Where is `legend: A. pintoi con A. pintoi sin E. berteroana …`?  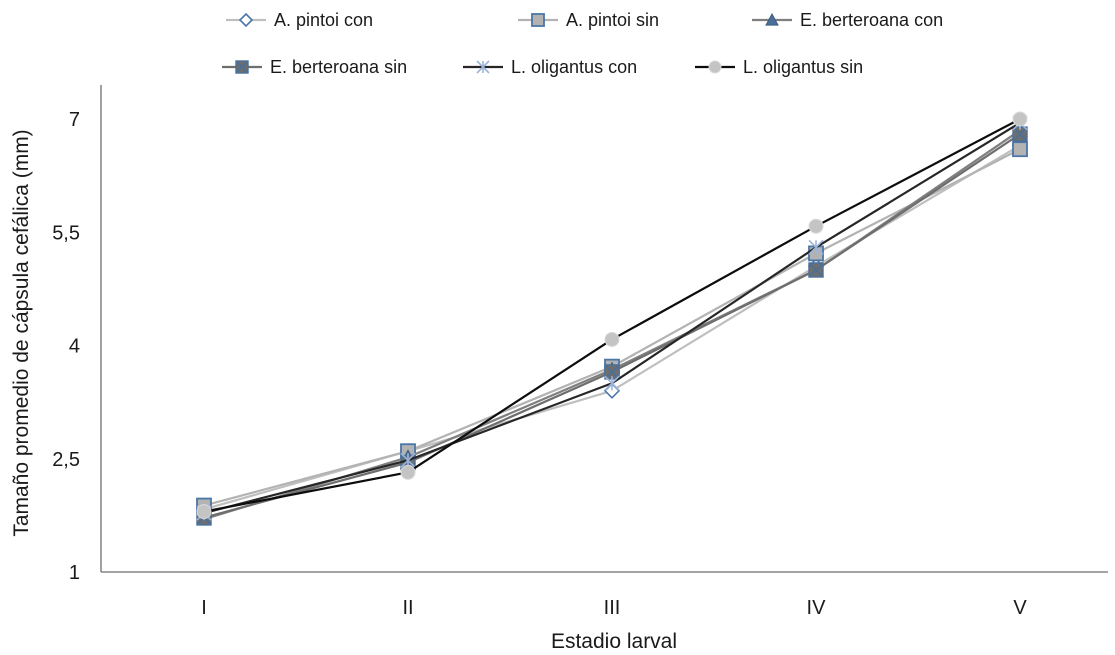
legend: A. pintoi con A. pintoi sin E. berteroana … is located at coordinates (582, 43).